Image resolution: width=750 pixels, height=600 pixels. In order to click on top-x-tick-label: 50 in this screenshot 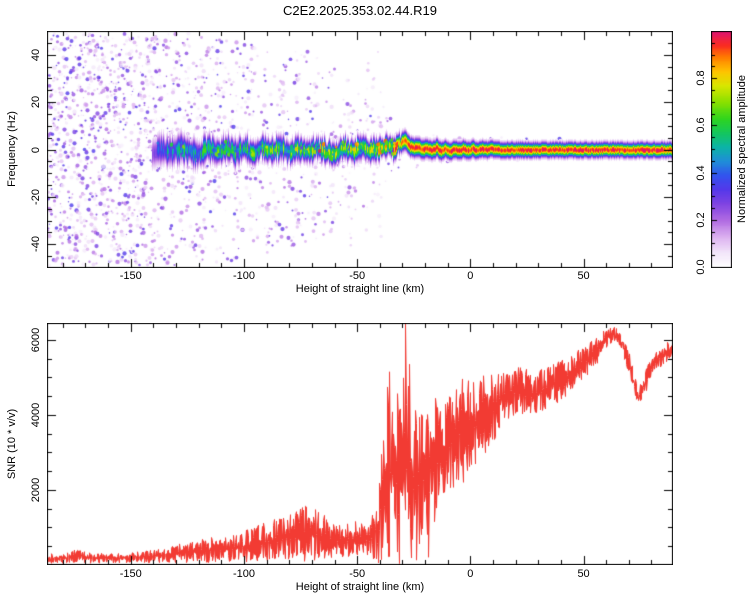, I will do `click(583, 276)`.